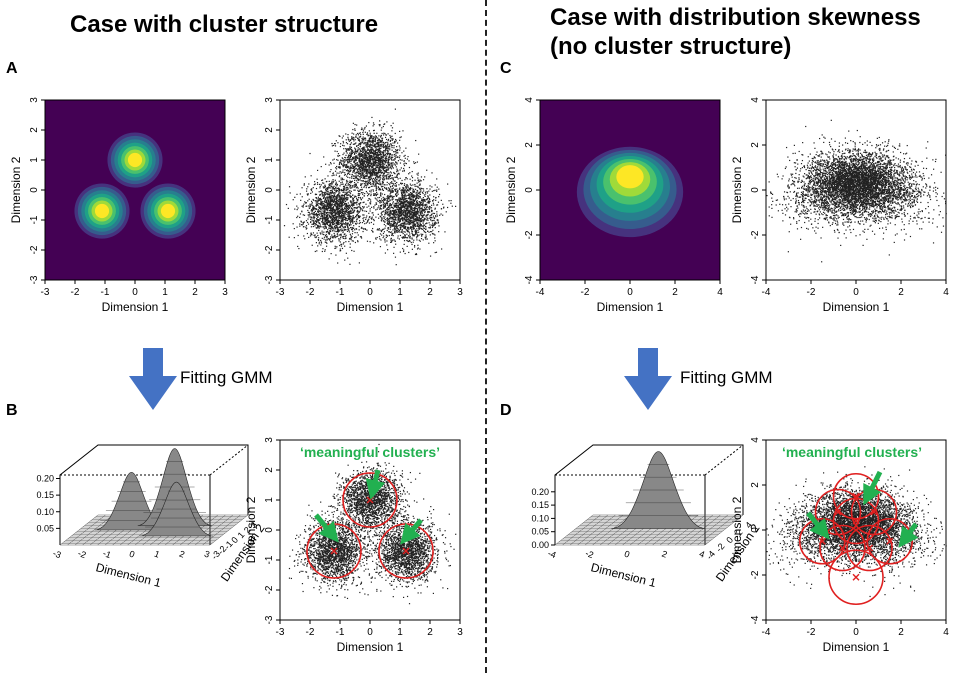 The width and height of the screenshot is (957, 673). I want to click on panel-letter-a: A, so click(12, 69).